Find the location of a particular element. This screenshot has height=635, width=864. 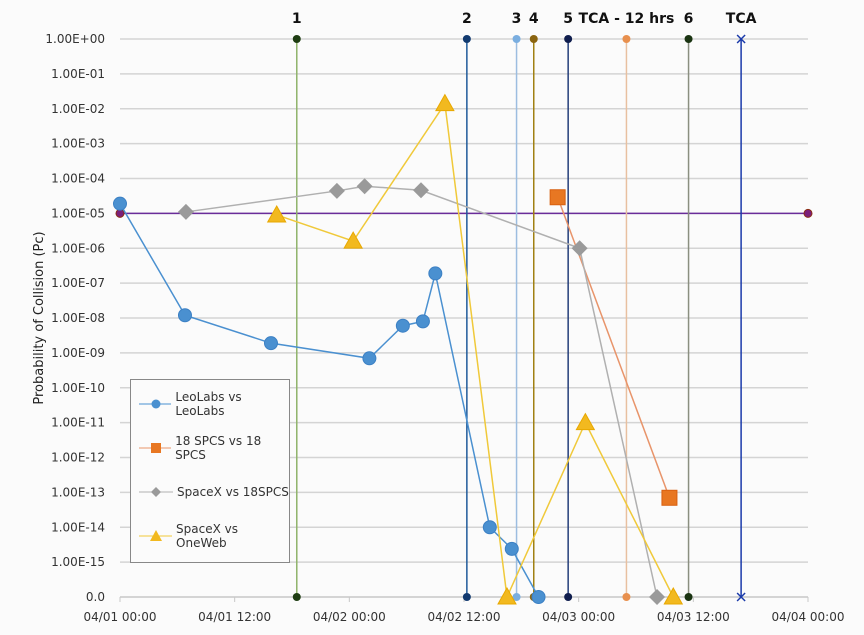

event-line: TCA is located at coordinates (741, 306).